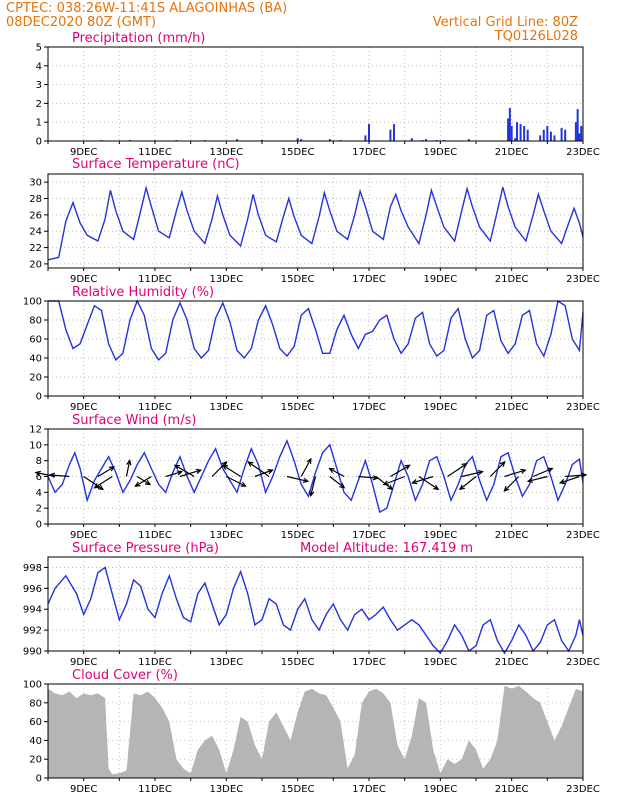 The image size is (618, 800). What do you see at coordinates (35, 760) in the screenshot?
I see `cloud-ytick-label: 20` at bounding box center [35, 760].